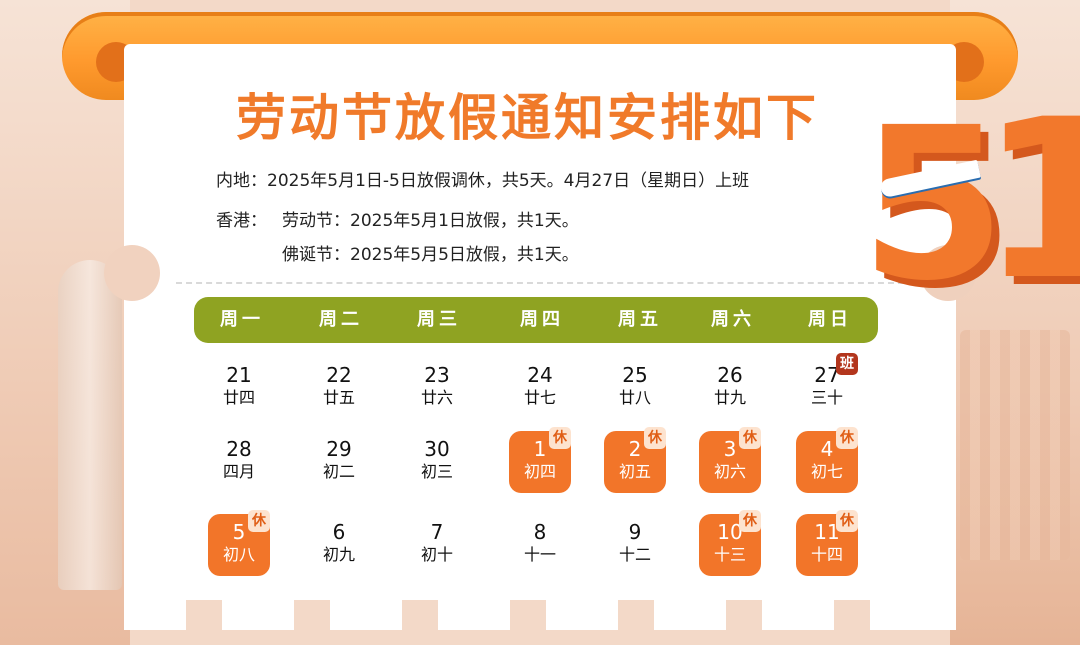  I want to click on weekday-fri: 周五, so click(640, 319).